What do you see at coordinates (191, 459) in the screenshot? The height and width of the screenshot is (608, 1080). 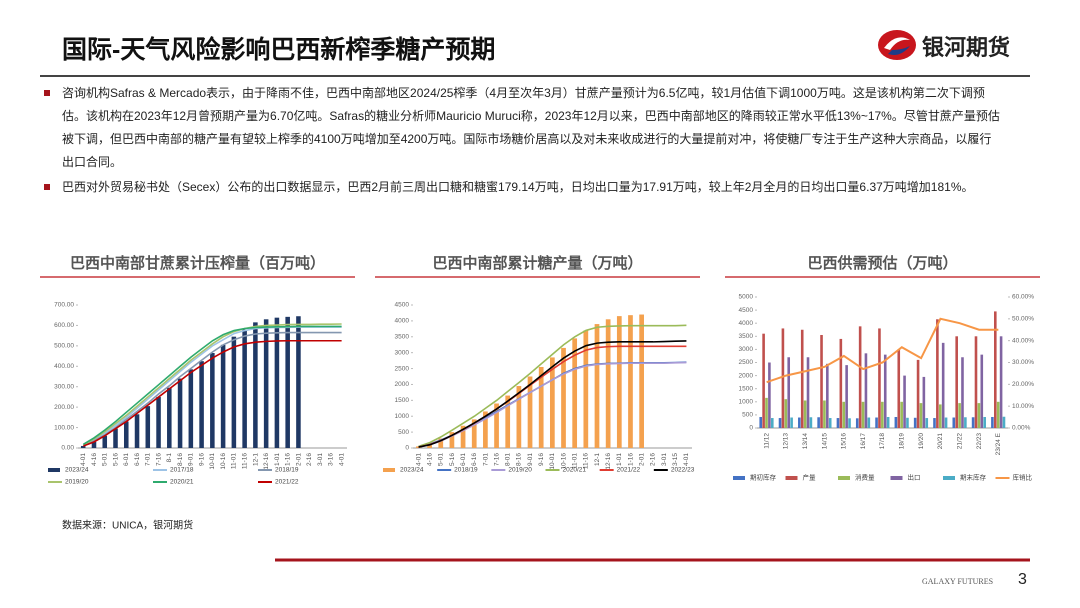 I see `x-tick-label: 9-01` at bounding box center [191, 459].